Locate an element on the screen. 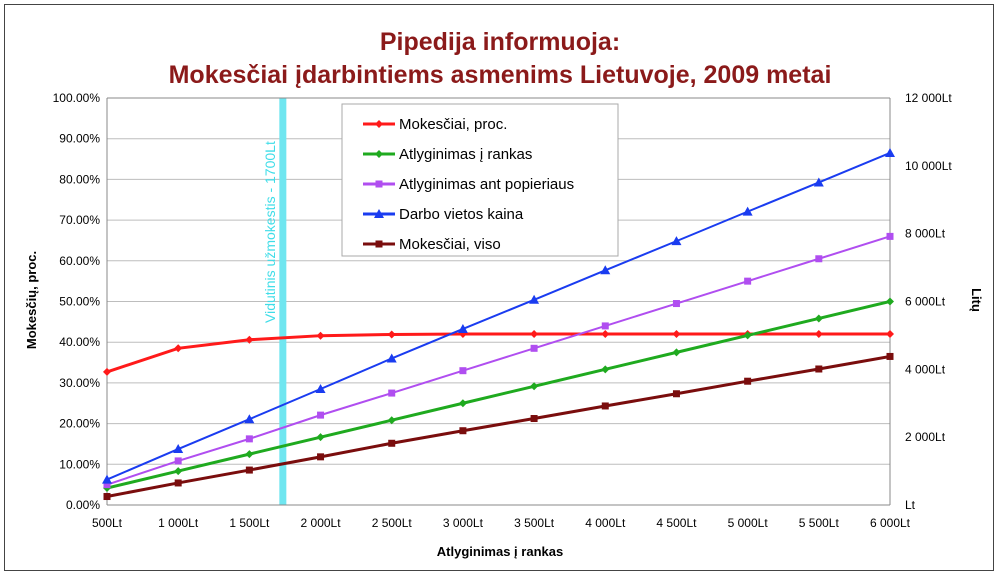 This screenshot has height=577, width=1000. x-tick-label: 2 000Lt is located at coordinates (321, 523).